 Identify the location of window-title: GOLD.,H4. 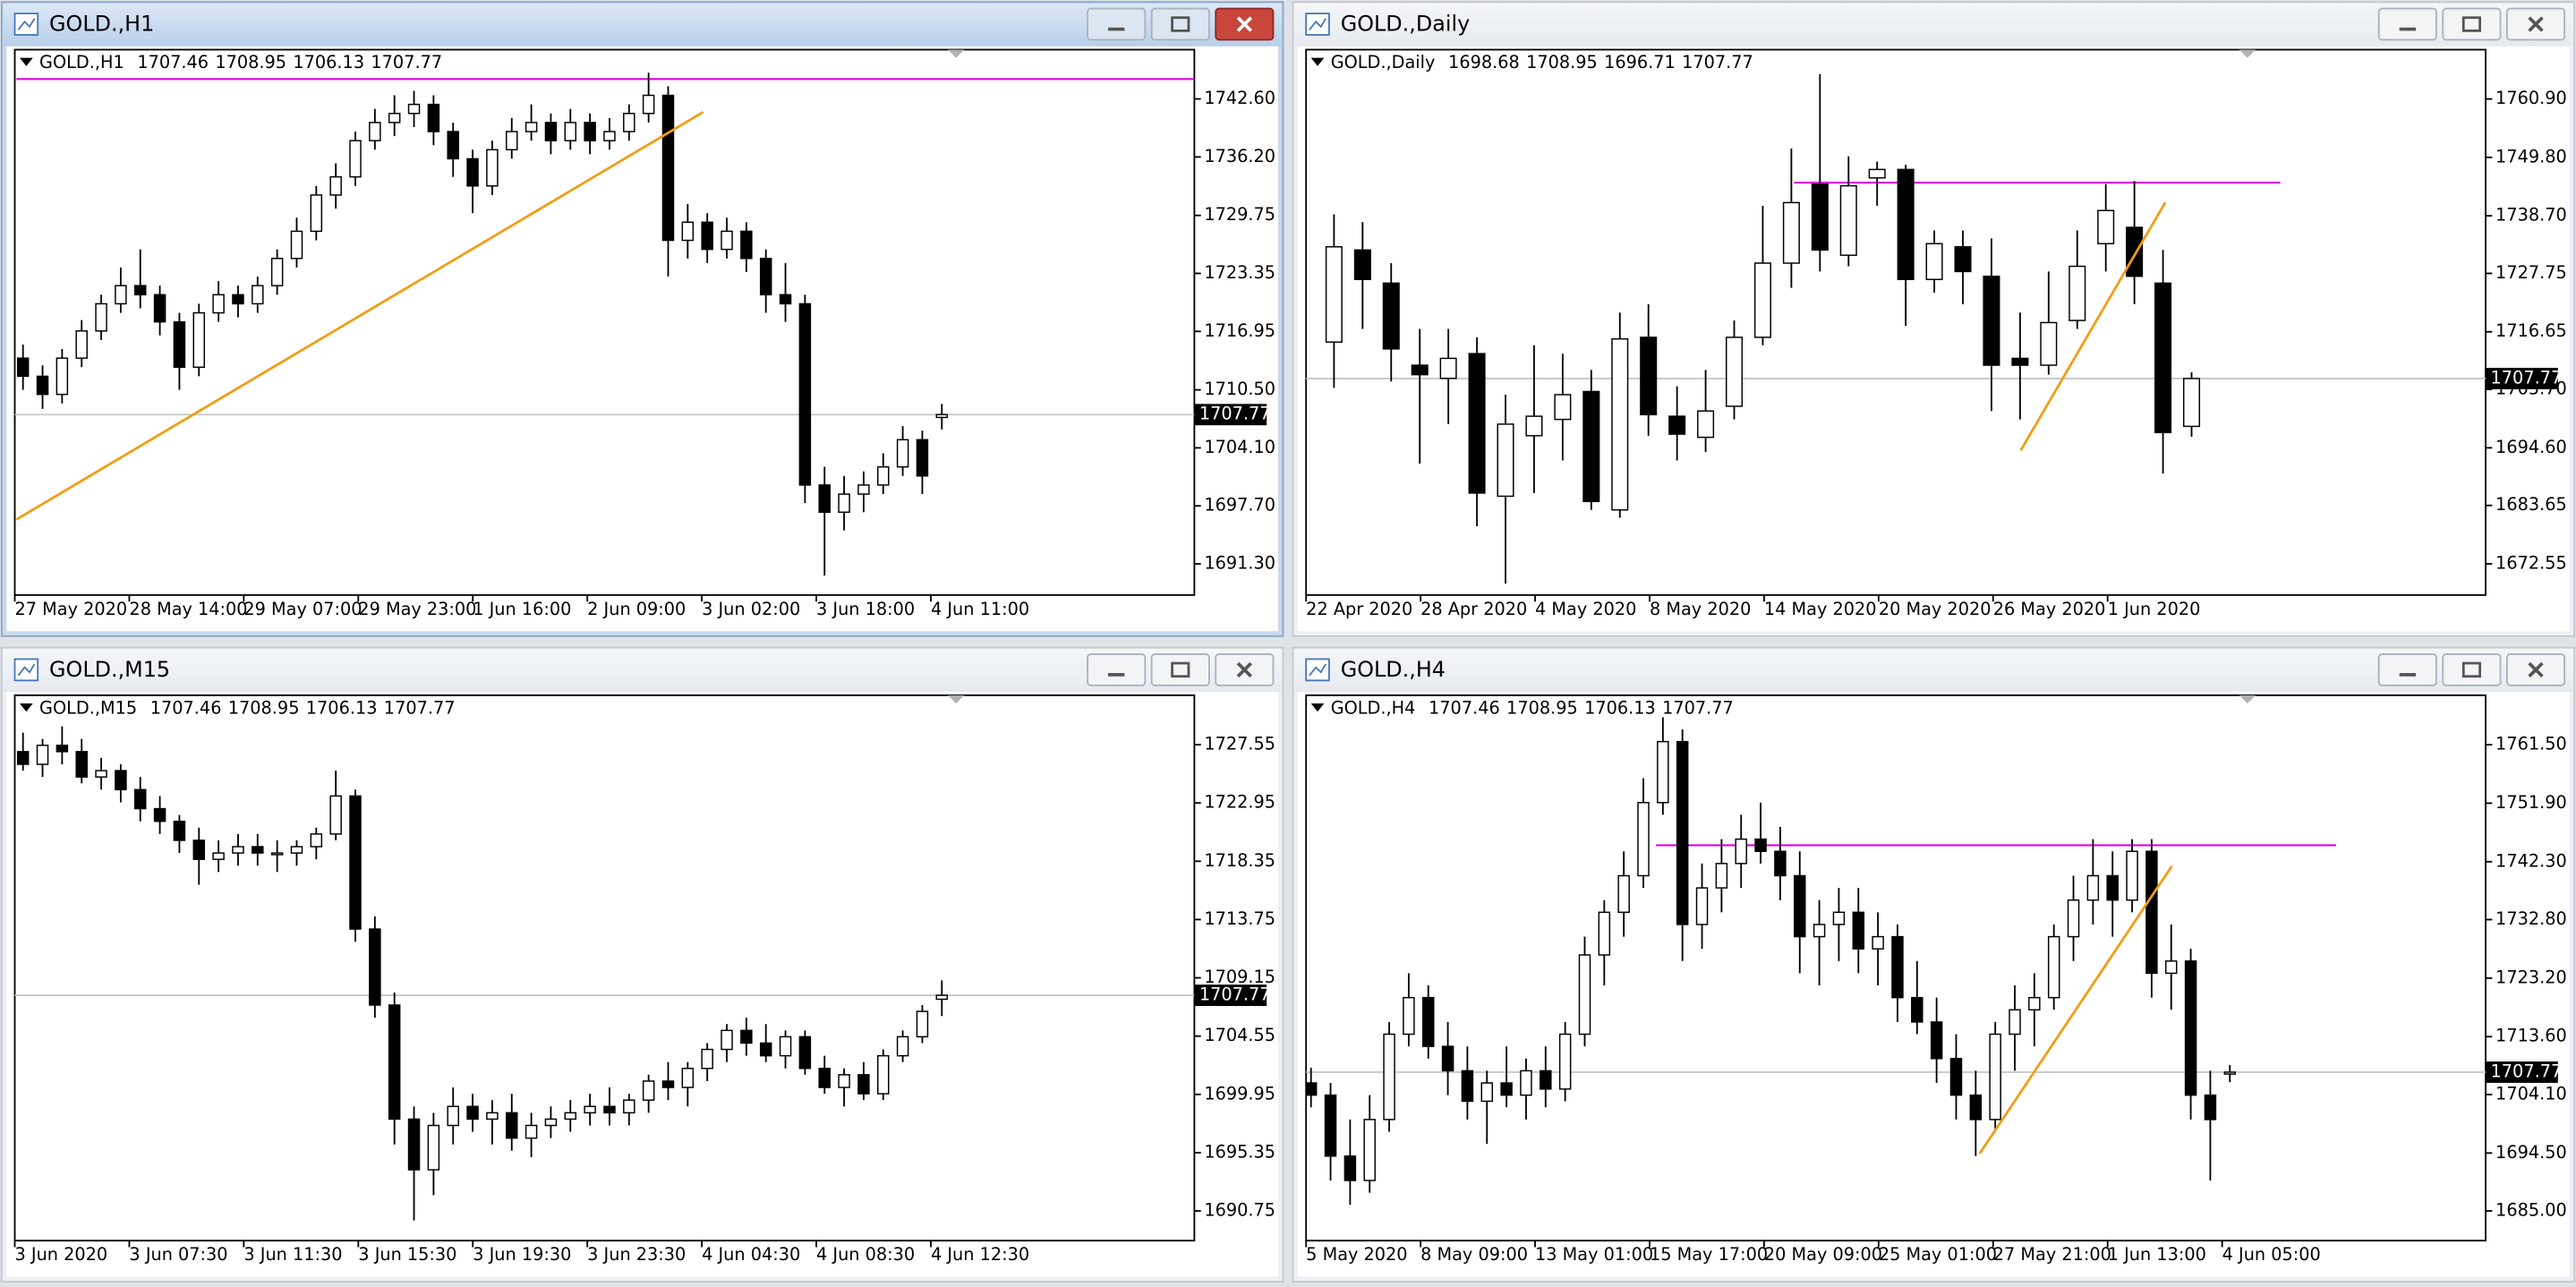
(1393, 669).